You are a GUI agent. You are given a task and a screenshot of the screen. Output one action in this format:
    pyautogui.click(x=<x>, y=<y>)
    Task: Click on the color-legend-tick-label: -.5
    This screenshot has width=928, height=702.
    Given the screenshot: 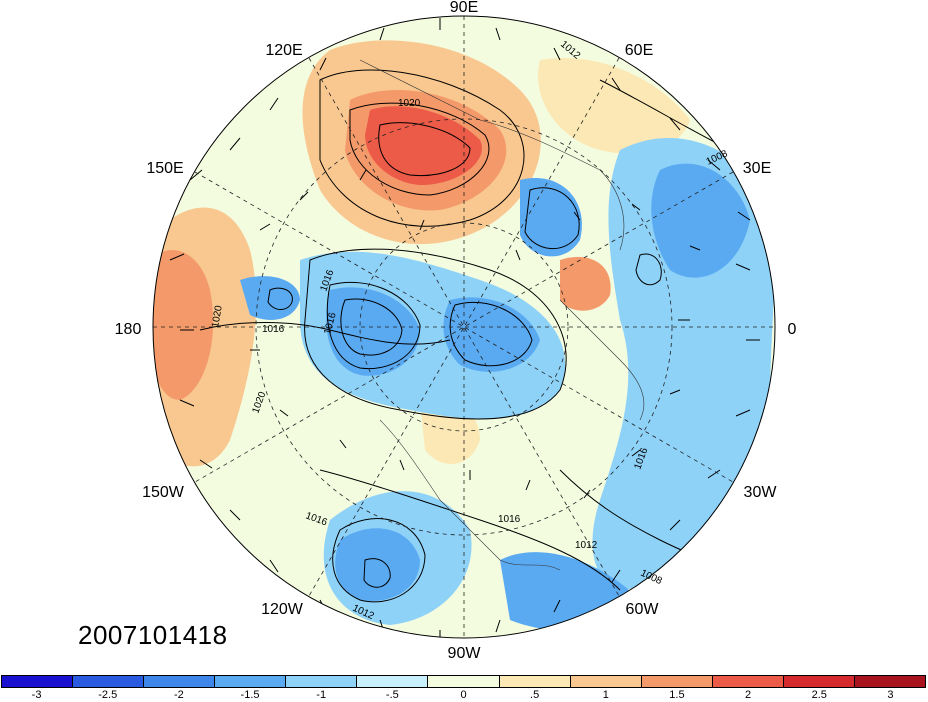 What is the action you would take?
    pyautogui.click(x=392, y=695)
    